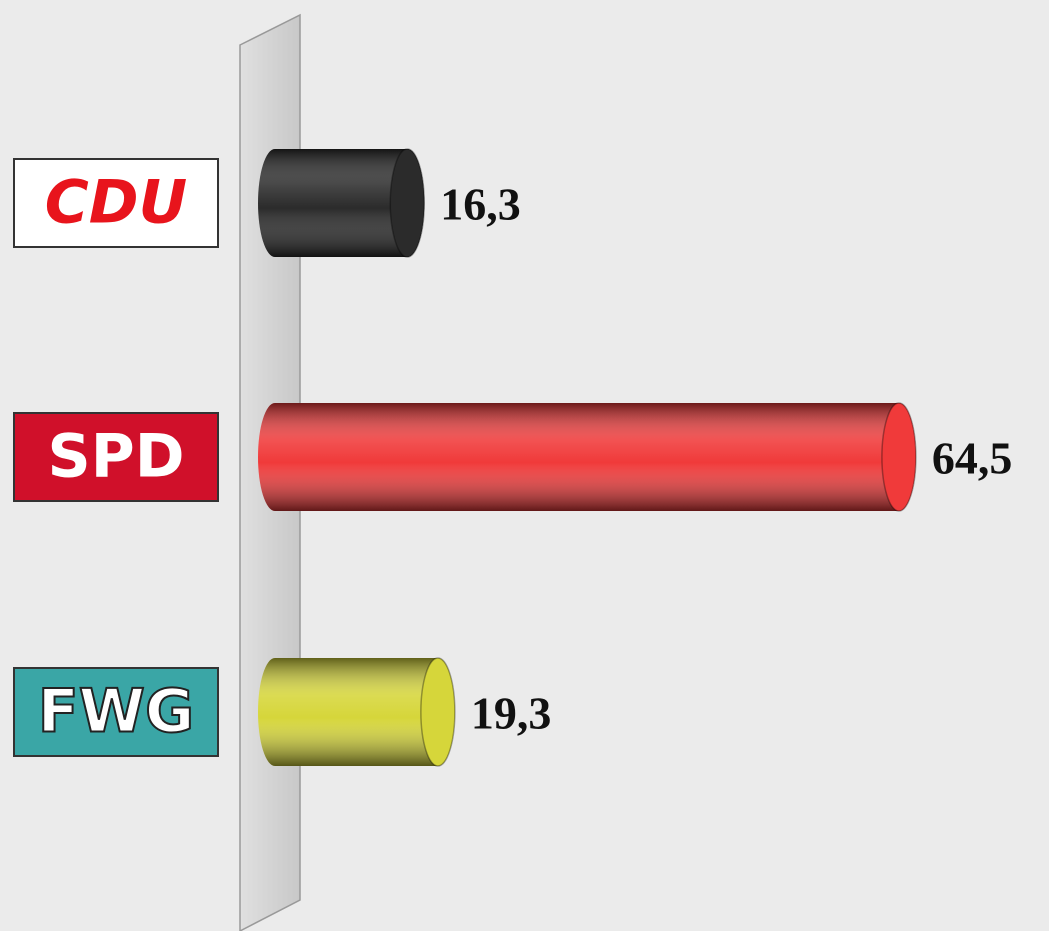 The width and height of the screenshot is (1049, 931). What do you see at coordinates (480, 204) in the screenshot?
I see `value-label: 16,3` at bounding box center [480, 204].